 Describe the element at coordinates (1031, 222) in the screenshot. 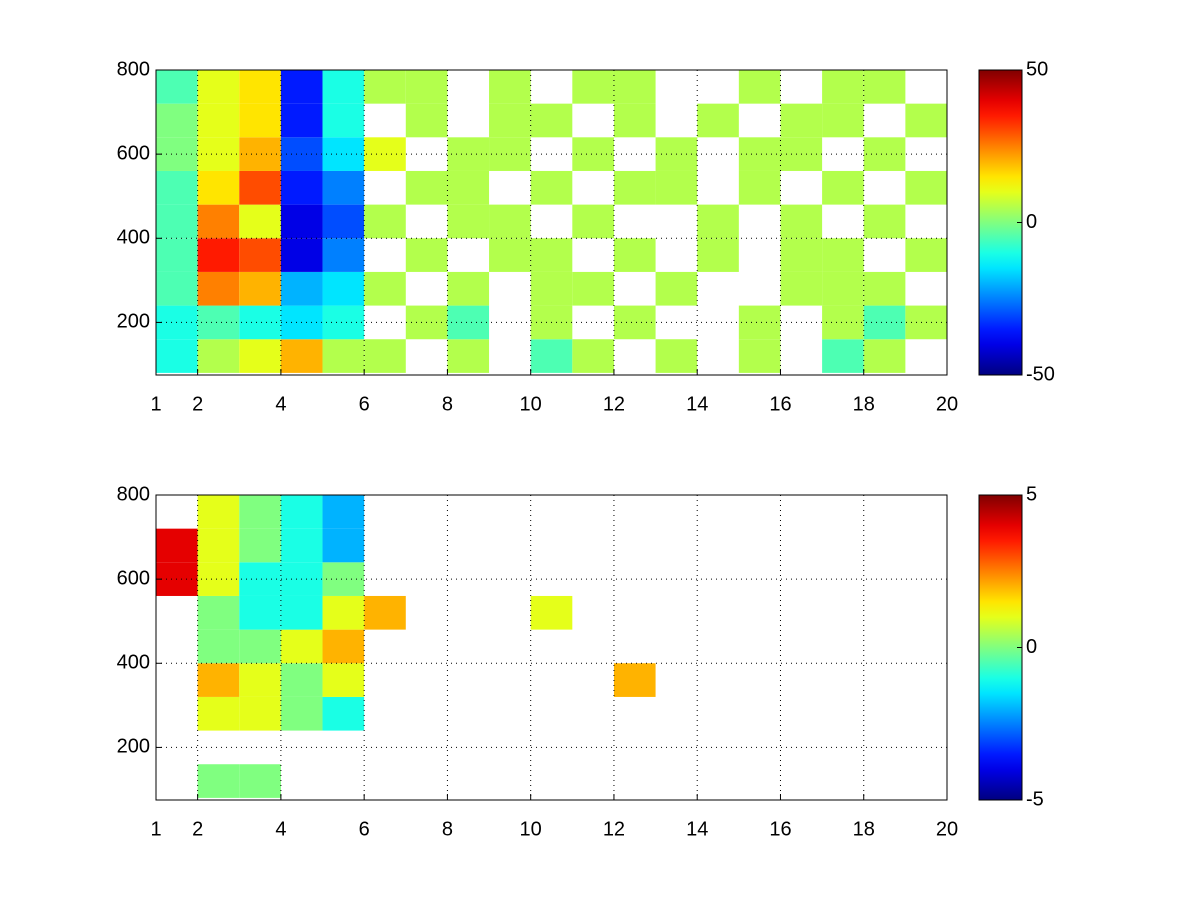

I see `colorbar-tick-label: 0` at that location.